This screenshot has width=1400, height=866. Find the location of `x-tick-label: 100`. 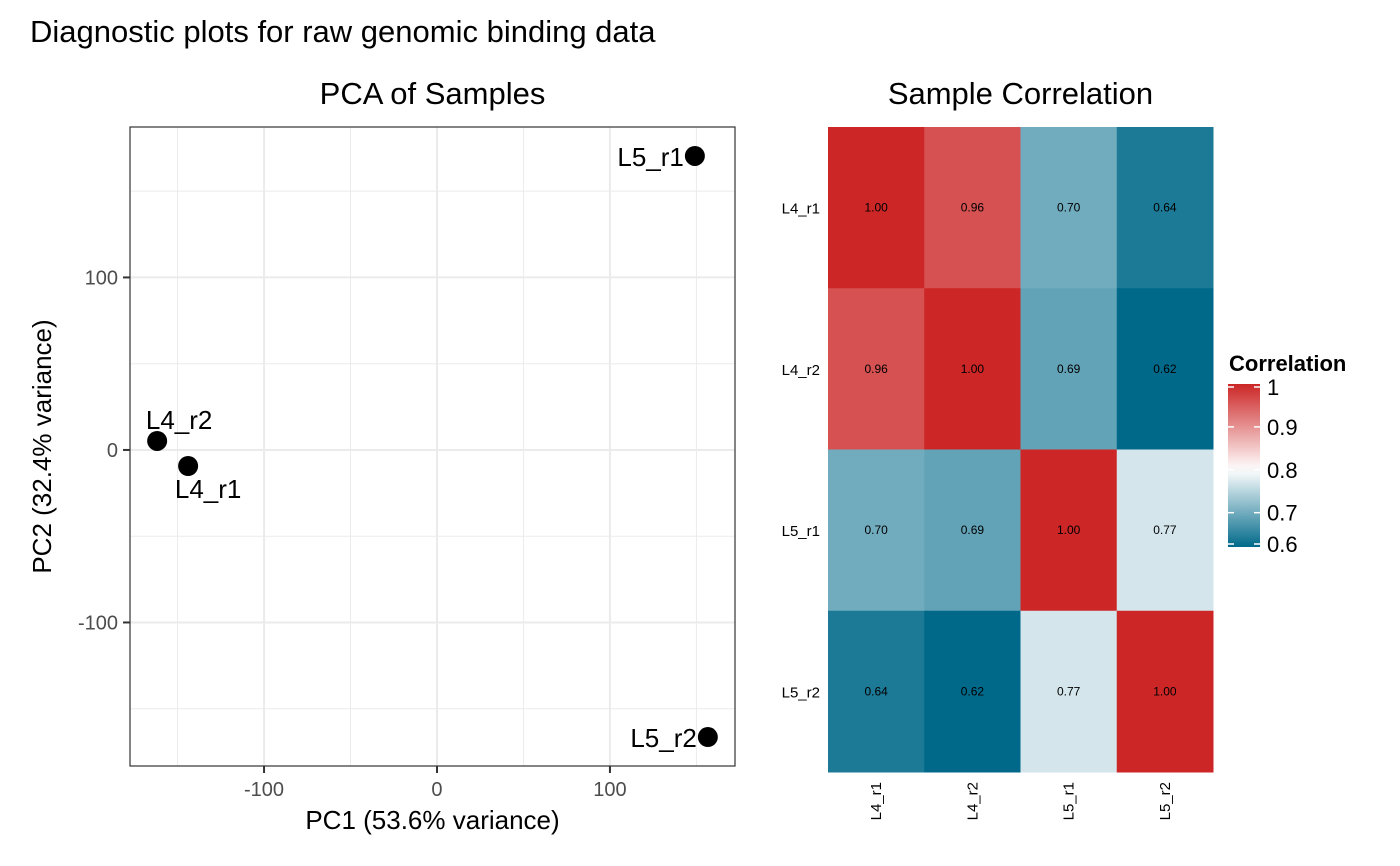

x-tick-label: 100 is located at coordinates (609, 790).